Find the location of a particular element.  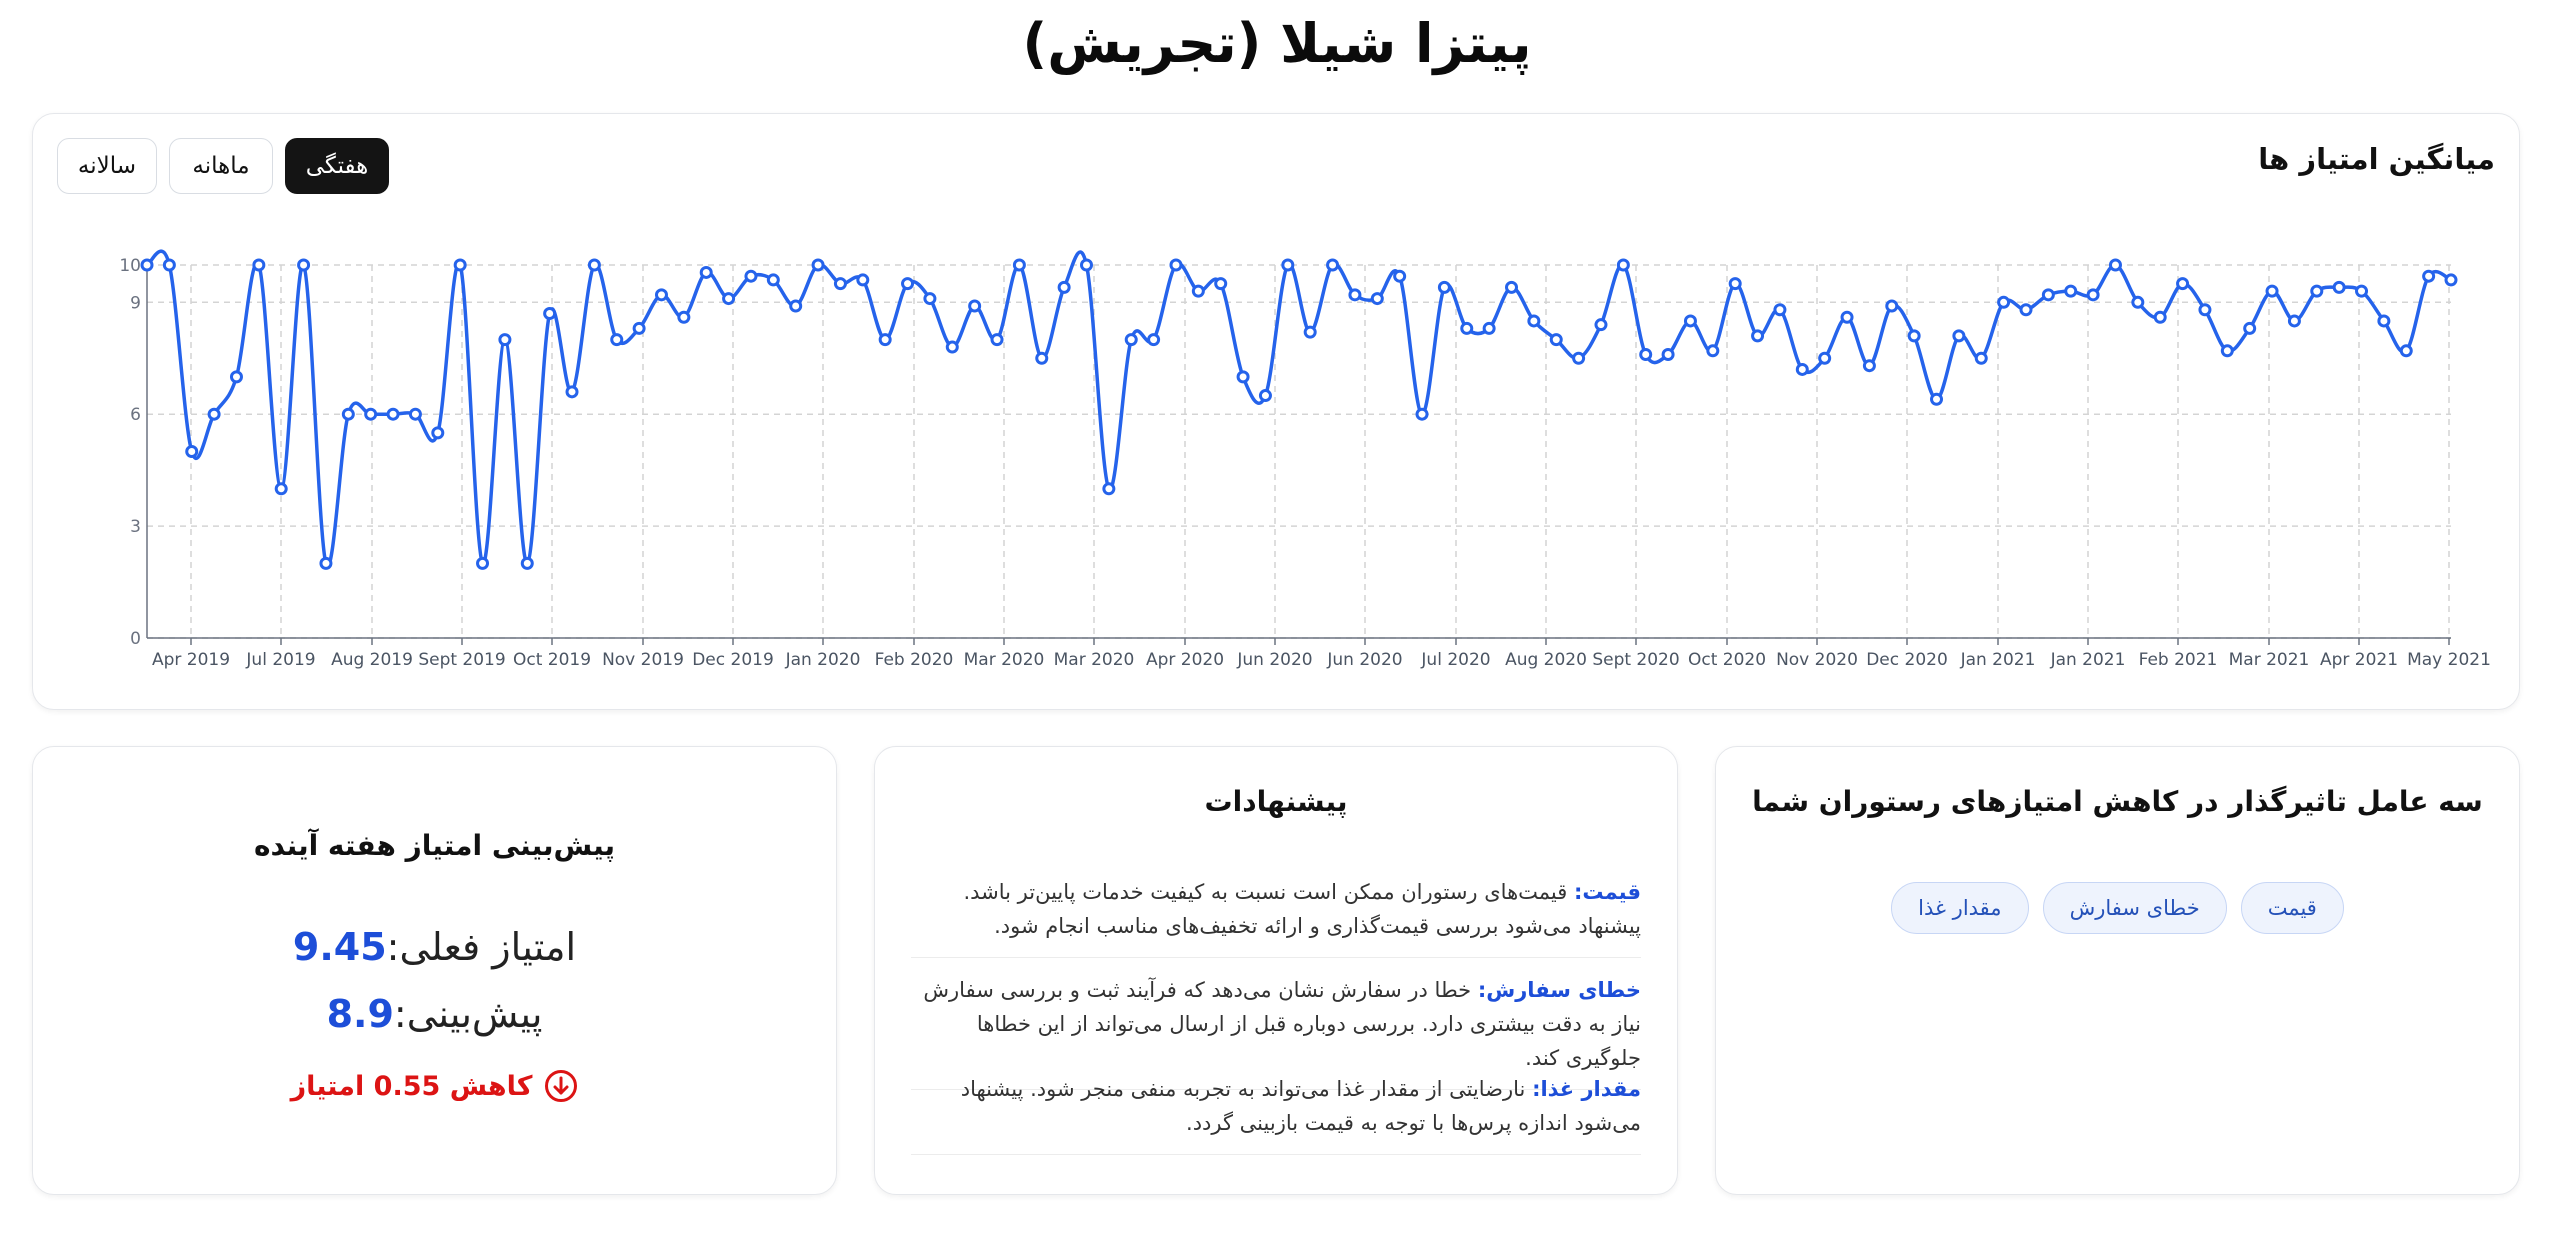

current-score: امتیاز فعلی:9.45 is located at coordinates (434, 947).